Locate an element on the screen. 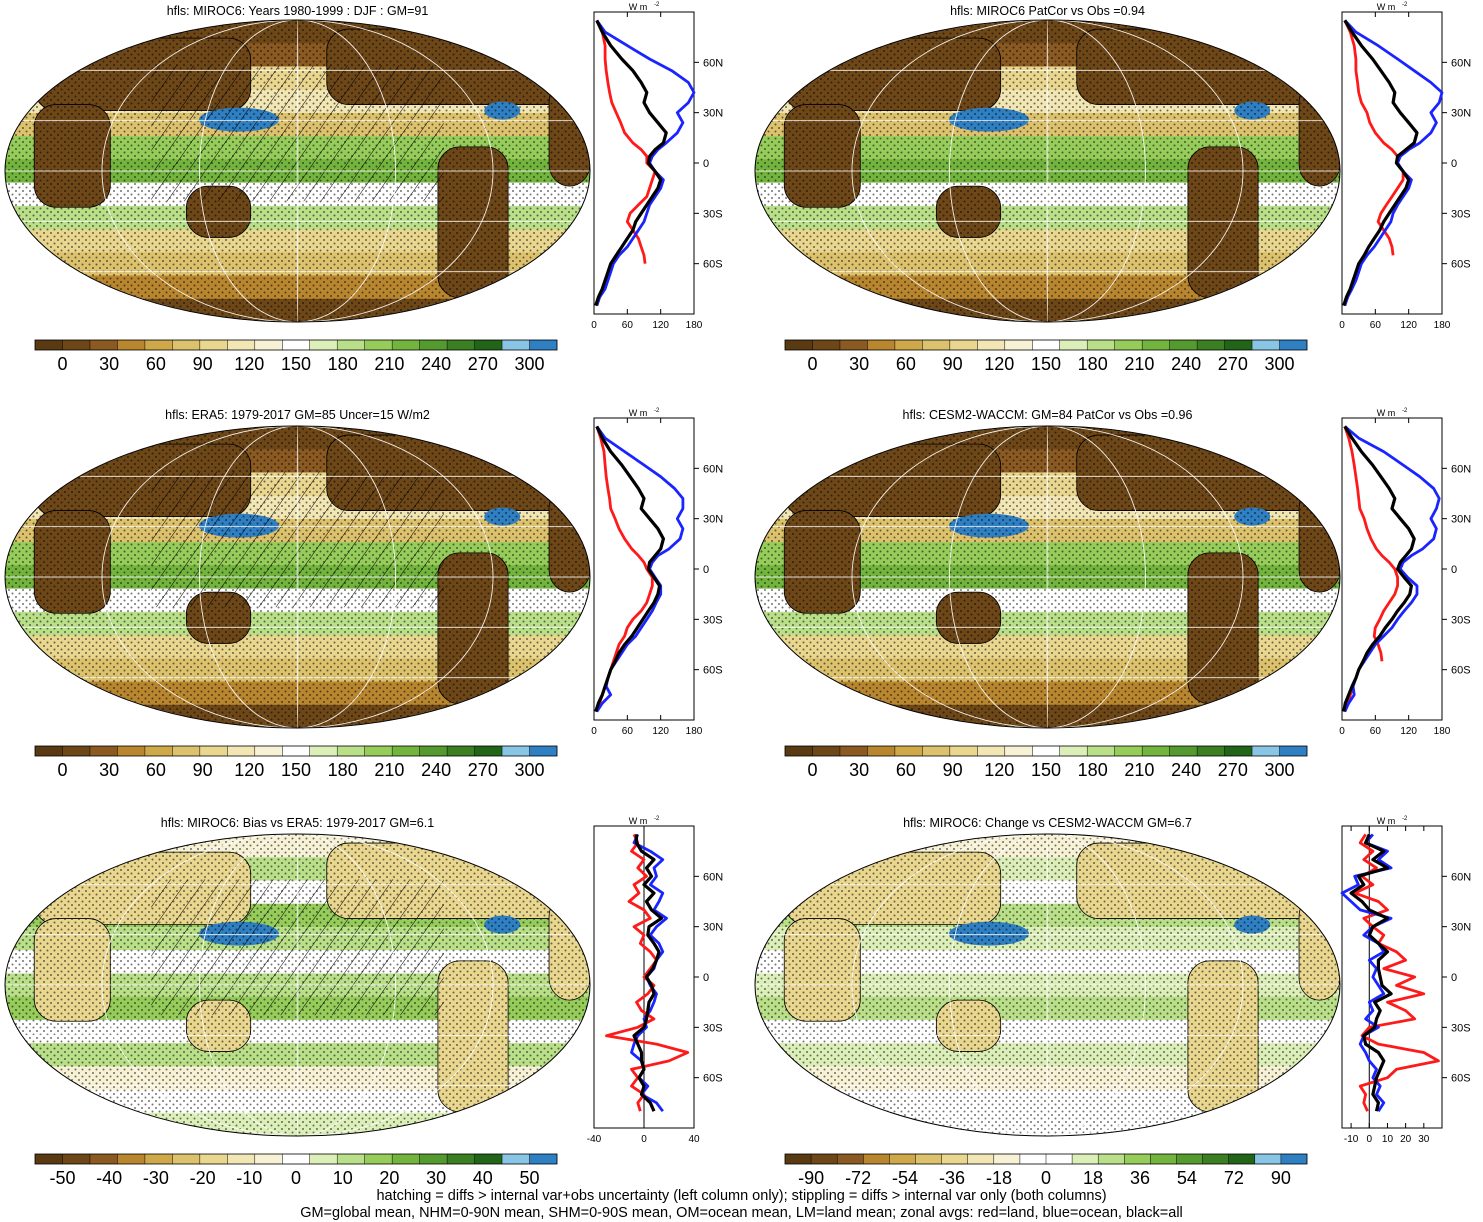 The width and height of the screenshot is (1483, 1222). unit-exponent: -2 is located at coordinates (1405, 819).